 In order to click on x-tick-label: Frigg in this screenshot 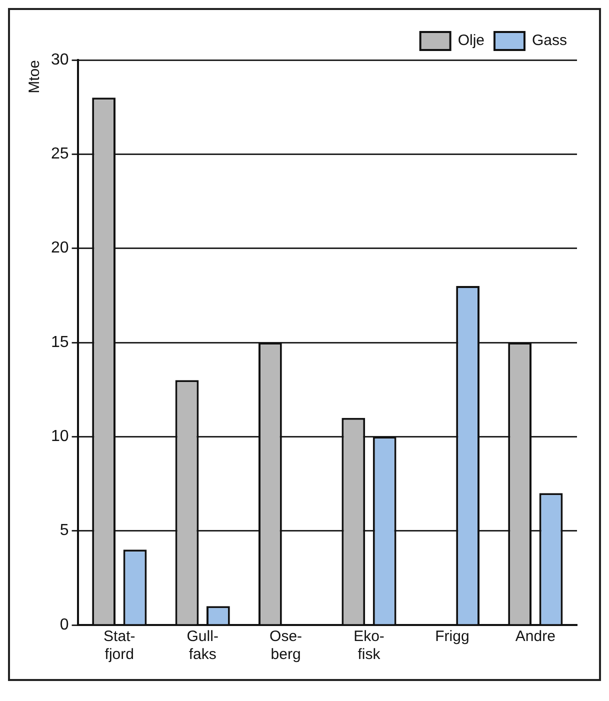, I will do `click(452, 637)`.